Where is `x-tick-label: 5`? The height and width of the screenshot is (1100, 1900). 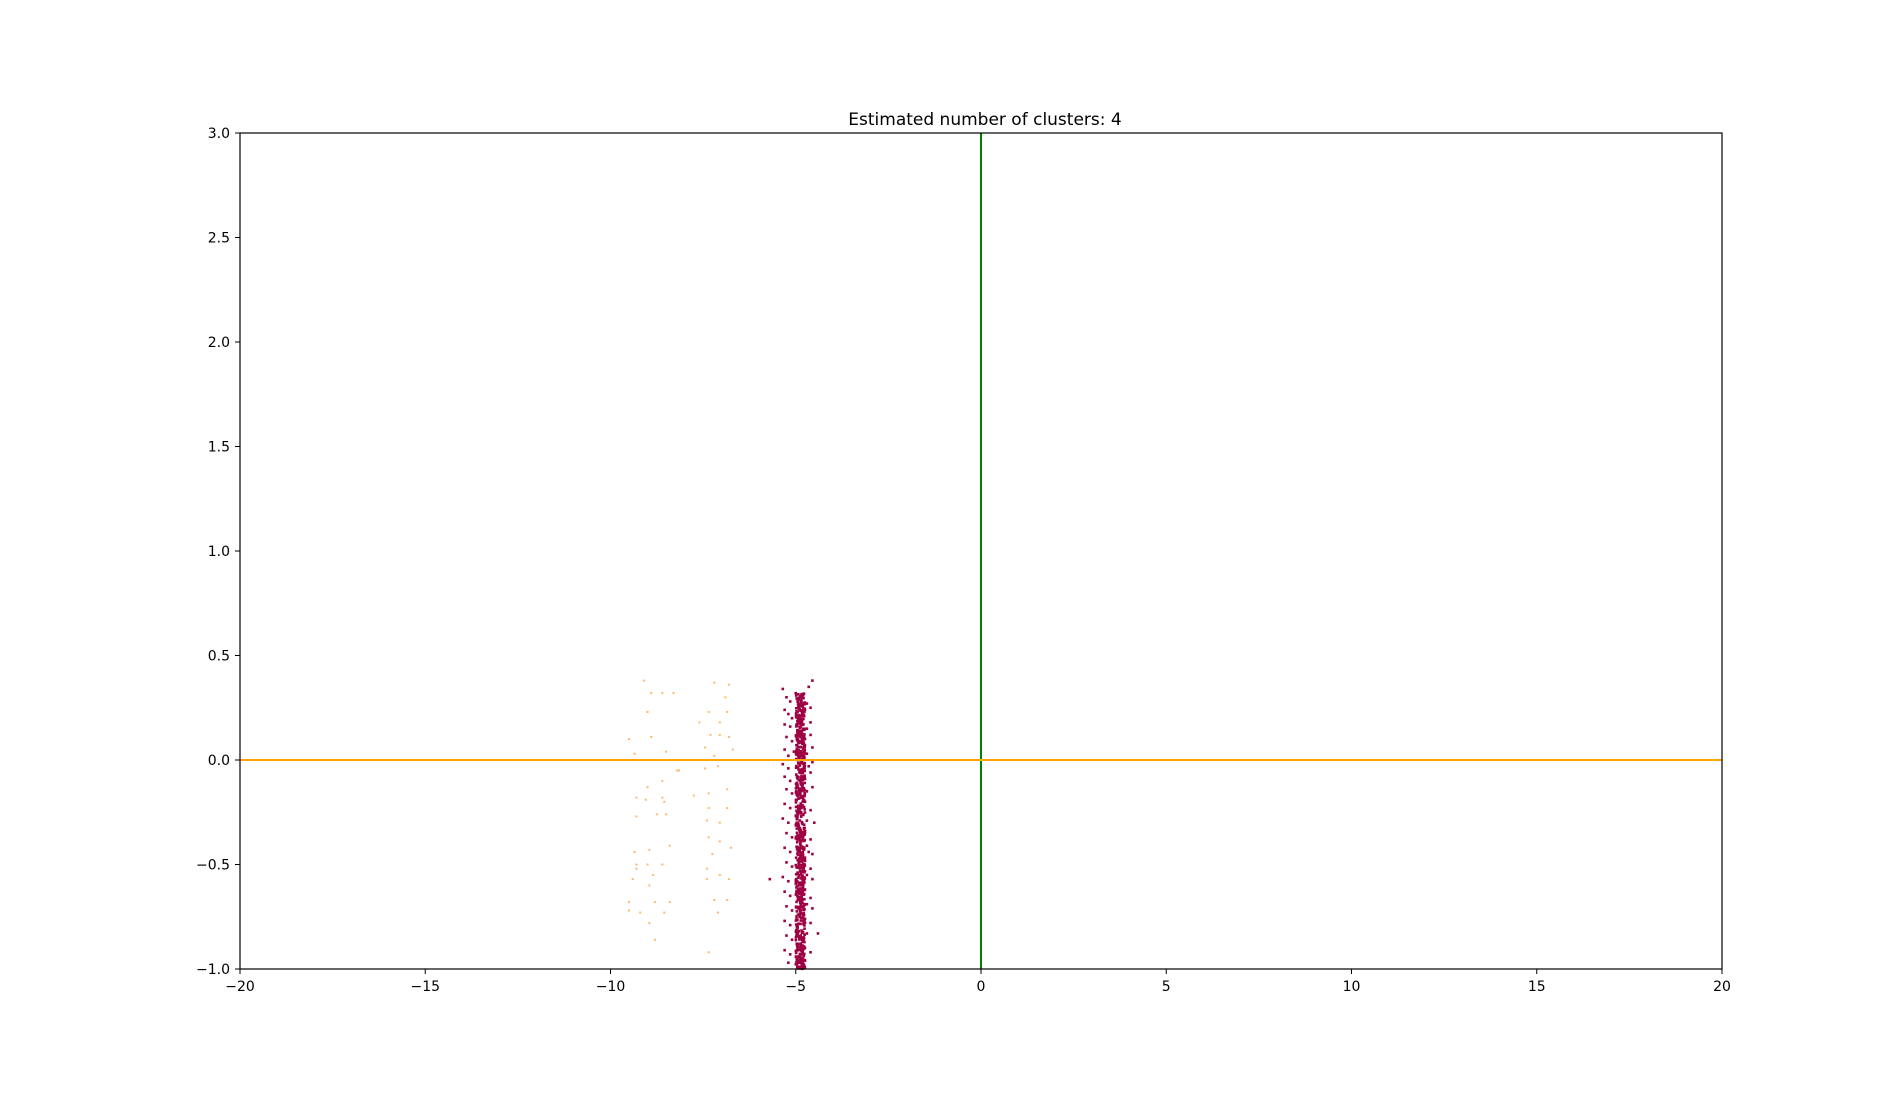 x-tick-label: 5 is located at coordinates (1166, 987).